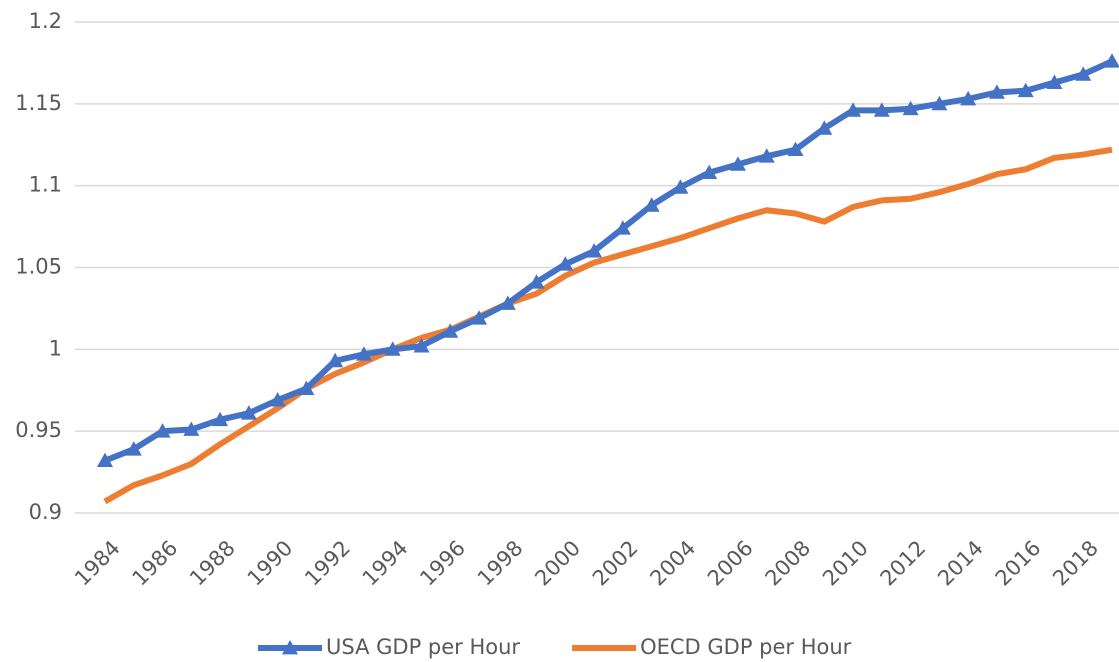 The width and height of the screenshot is (1119, 662). Describe the element at coordinates (557, 563) in the screenshot. I see `x-tick-label: 2000` at that location.